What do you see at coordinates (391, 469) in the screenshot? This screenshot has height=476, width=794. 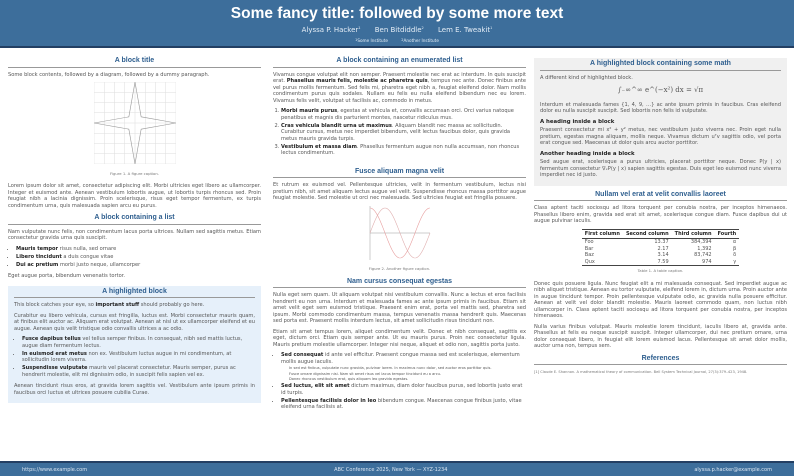 I see `conference-info: ABC Conference 2025, New York — XYZ-1234` at bounding box center [391, 469].